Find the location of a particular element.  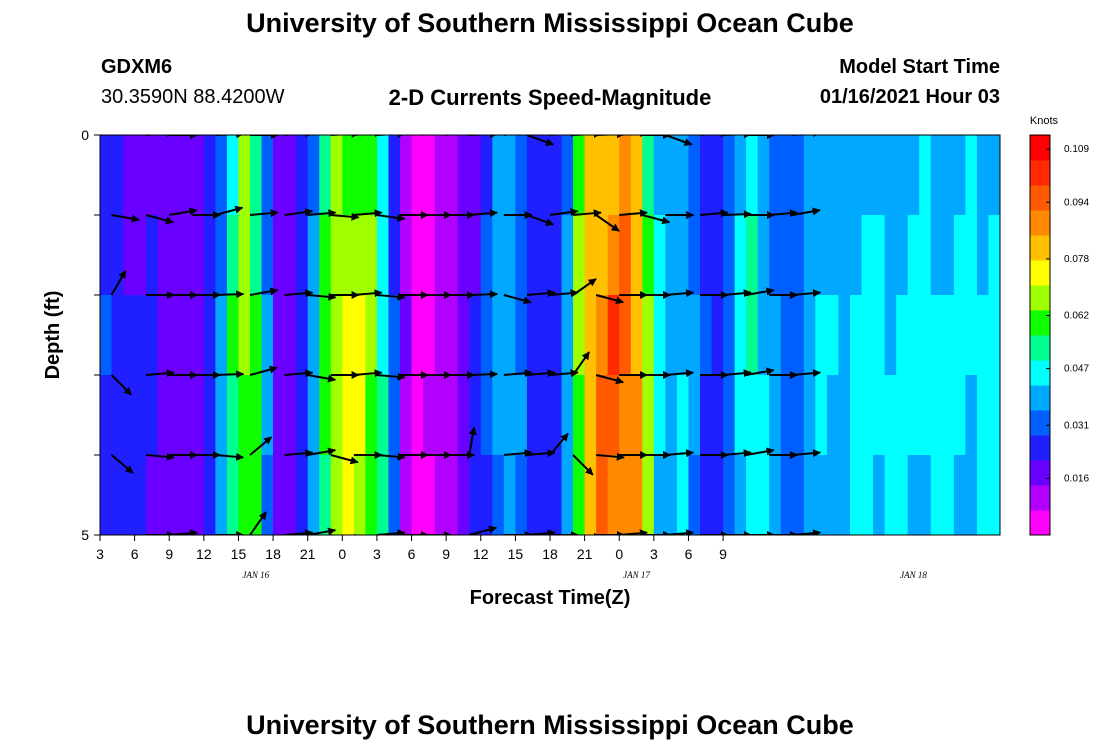

x-tick-label: 3 is located at coordinates (654, 554).